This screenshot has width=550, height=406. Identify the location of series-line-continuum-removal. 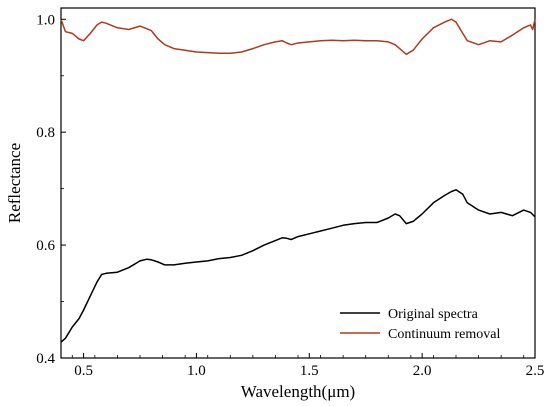
(298, 37).